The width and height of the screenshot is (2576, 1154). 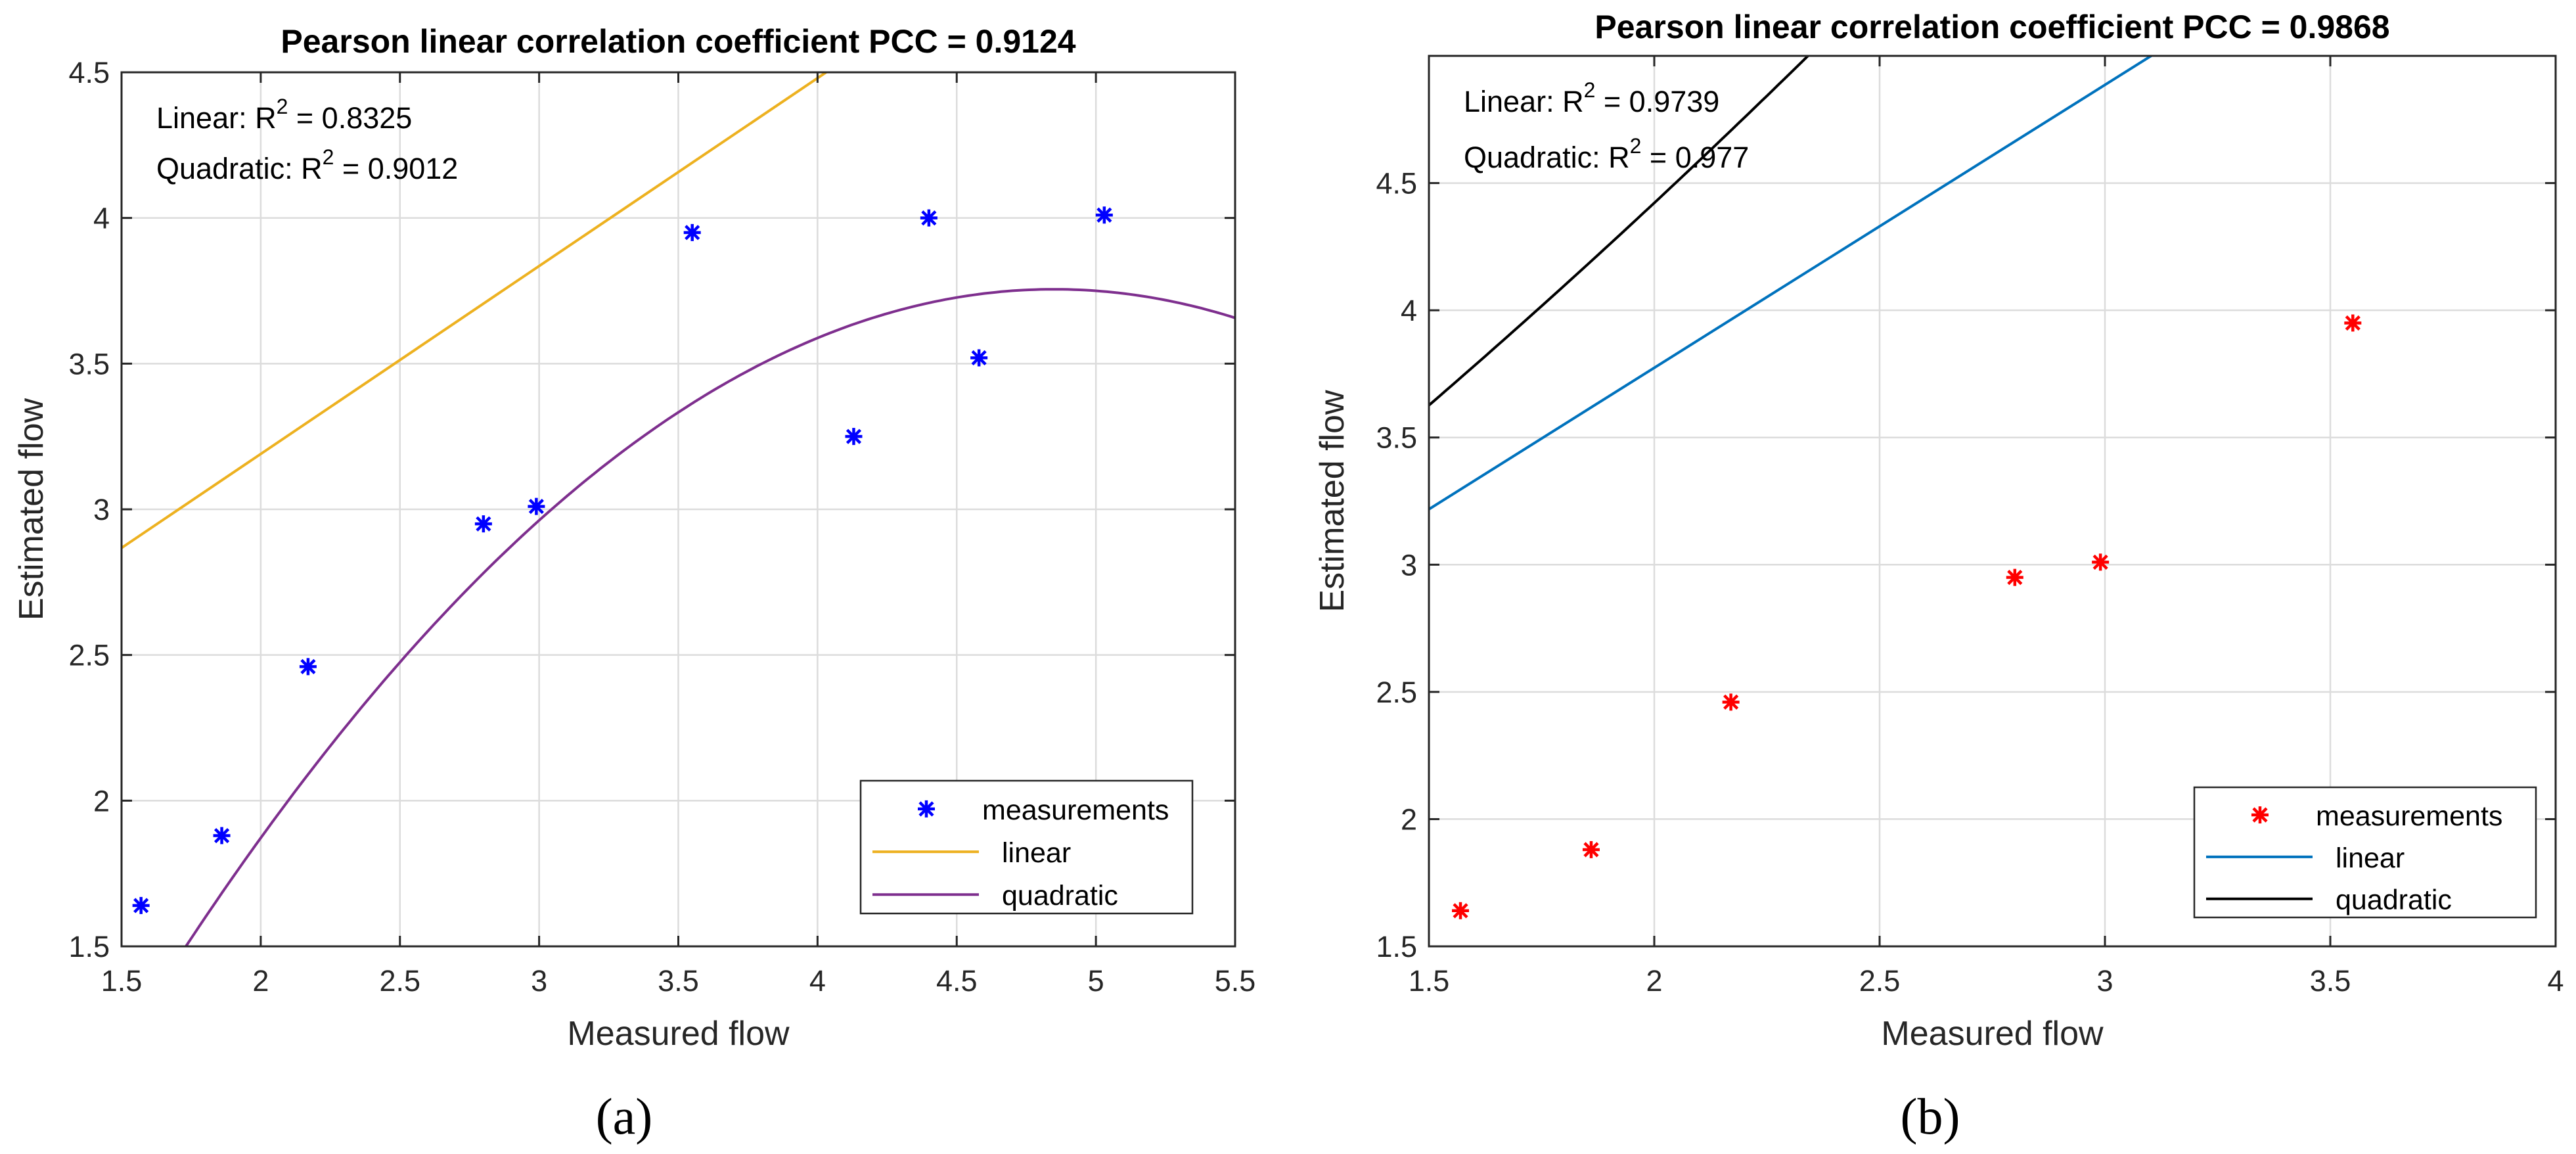 I want to click on annotation-value: = 0.9012, so click(x=396, y=168).